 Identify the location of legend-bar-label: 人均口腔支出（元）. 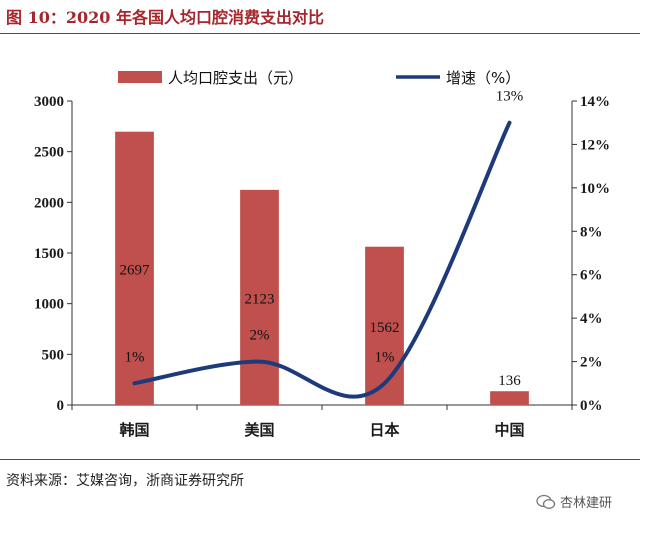
(235, 78).